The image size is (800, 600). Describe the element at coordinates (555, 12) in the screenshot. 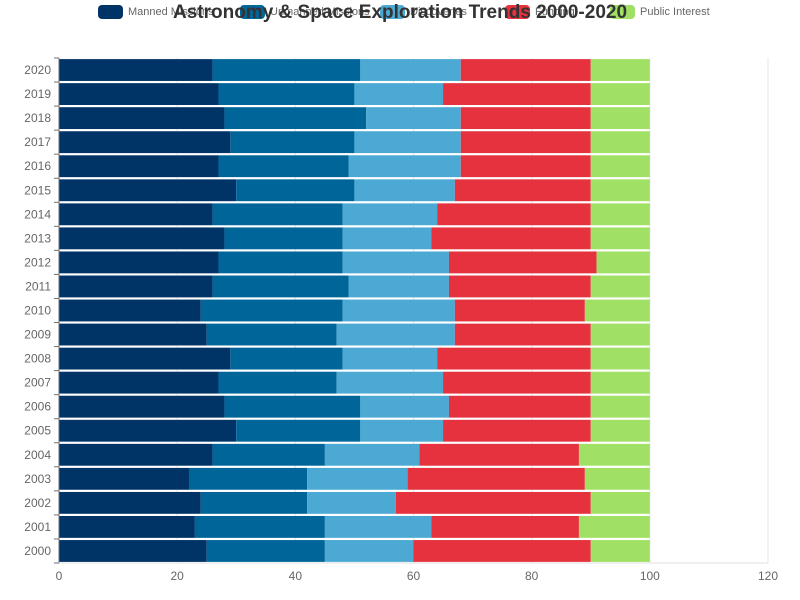

I see `legend-label: Funding` at that location.